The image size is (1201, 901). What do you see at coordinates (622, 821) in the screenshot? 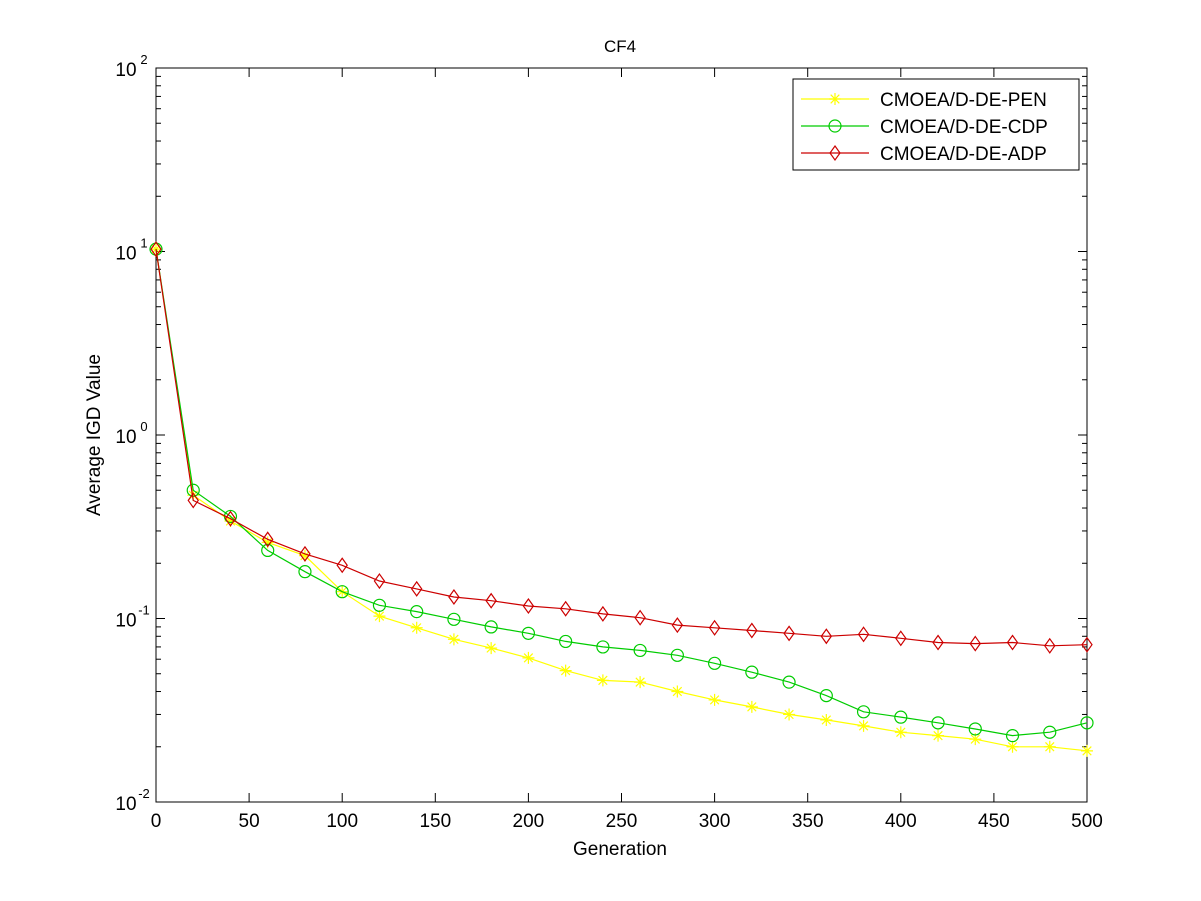
I see `x-tick-label: 250` at bounding box center [622, 821].